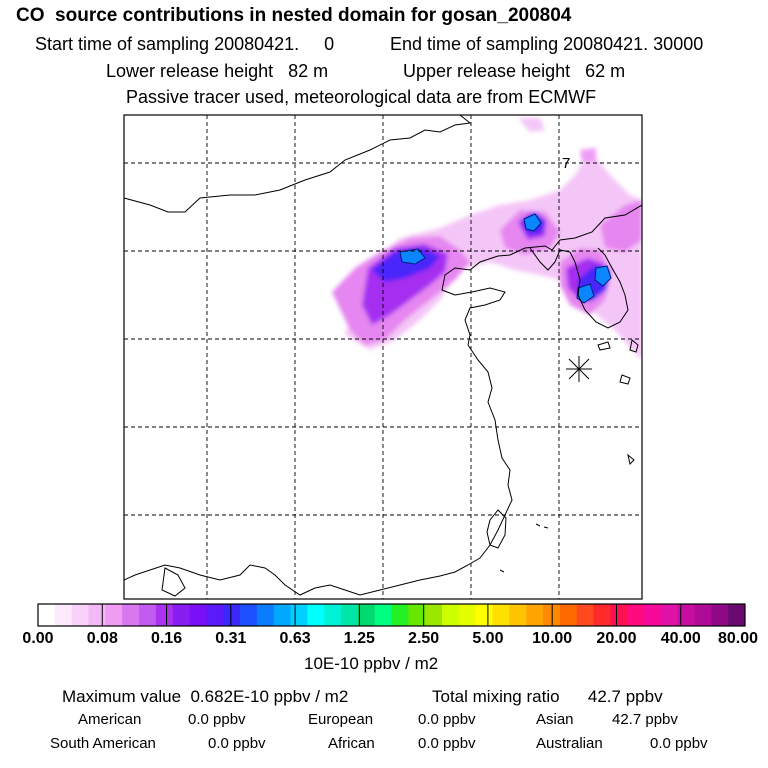 Image resolution: width=768 pixels, height=768 pixels. What do you see at coordinates (569, 230) in the screenshot?
I see `northeast-border` at bounding box center [569, 230].